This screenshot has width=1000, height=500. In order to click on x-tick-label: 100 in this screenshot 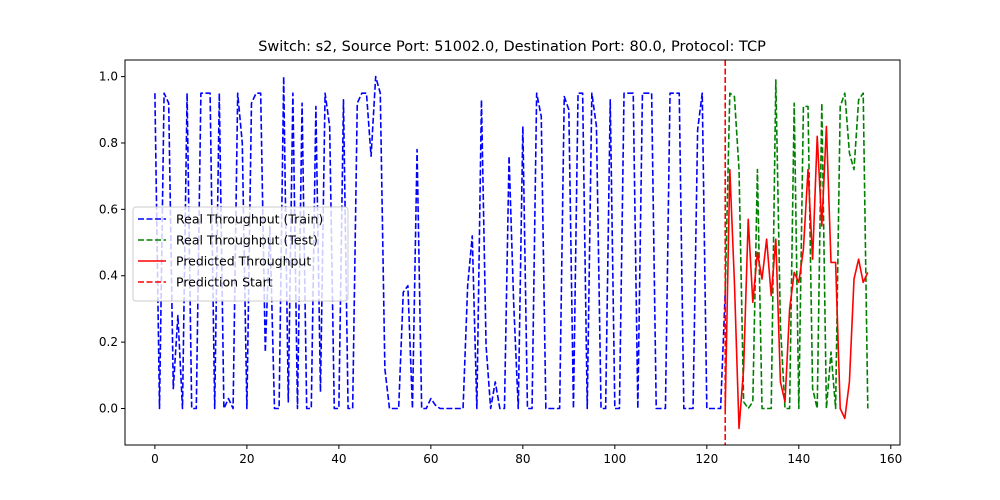, I will do `click(614, 459)`.